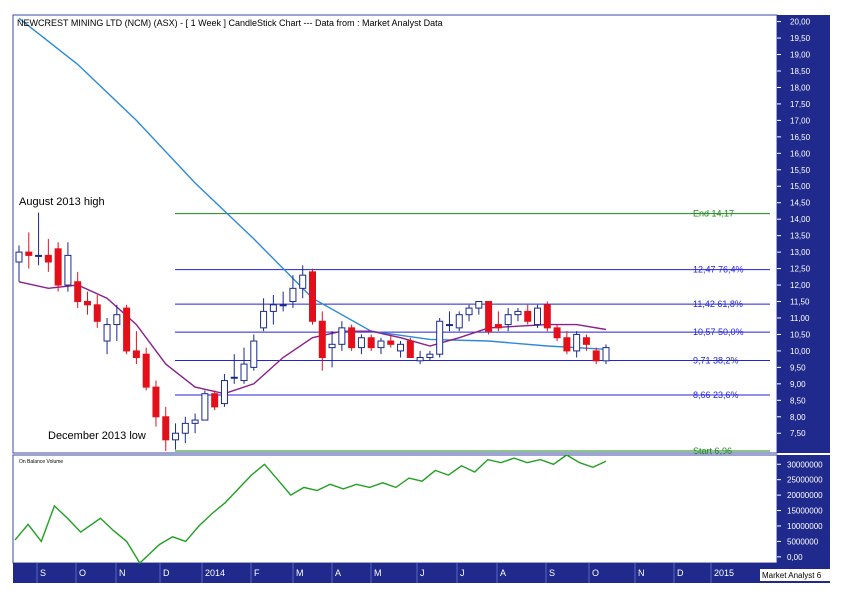 The height and width of the screenshot is (596, 844). Describe the element at coordinates (718, 304) in the screenshot. I see `fib-label: 11,42 61,8%` at that location.